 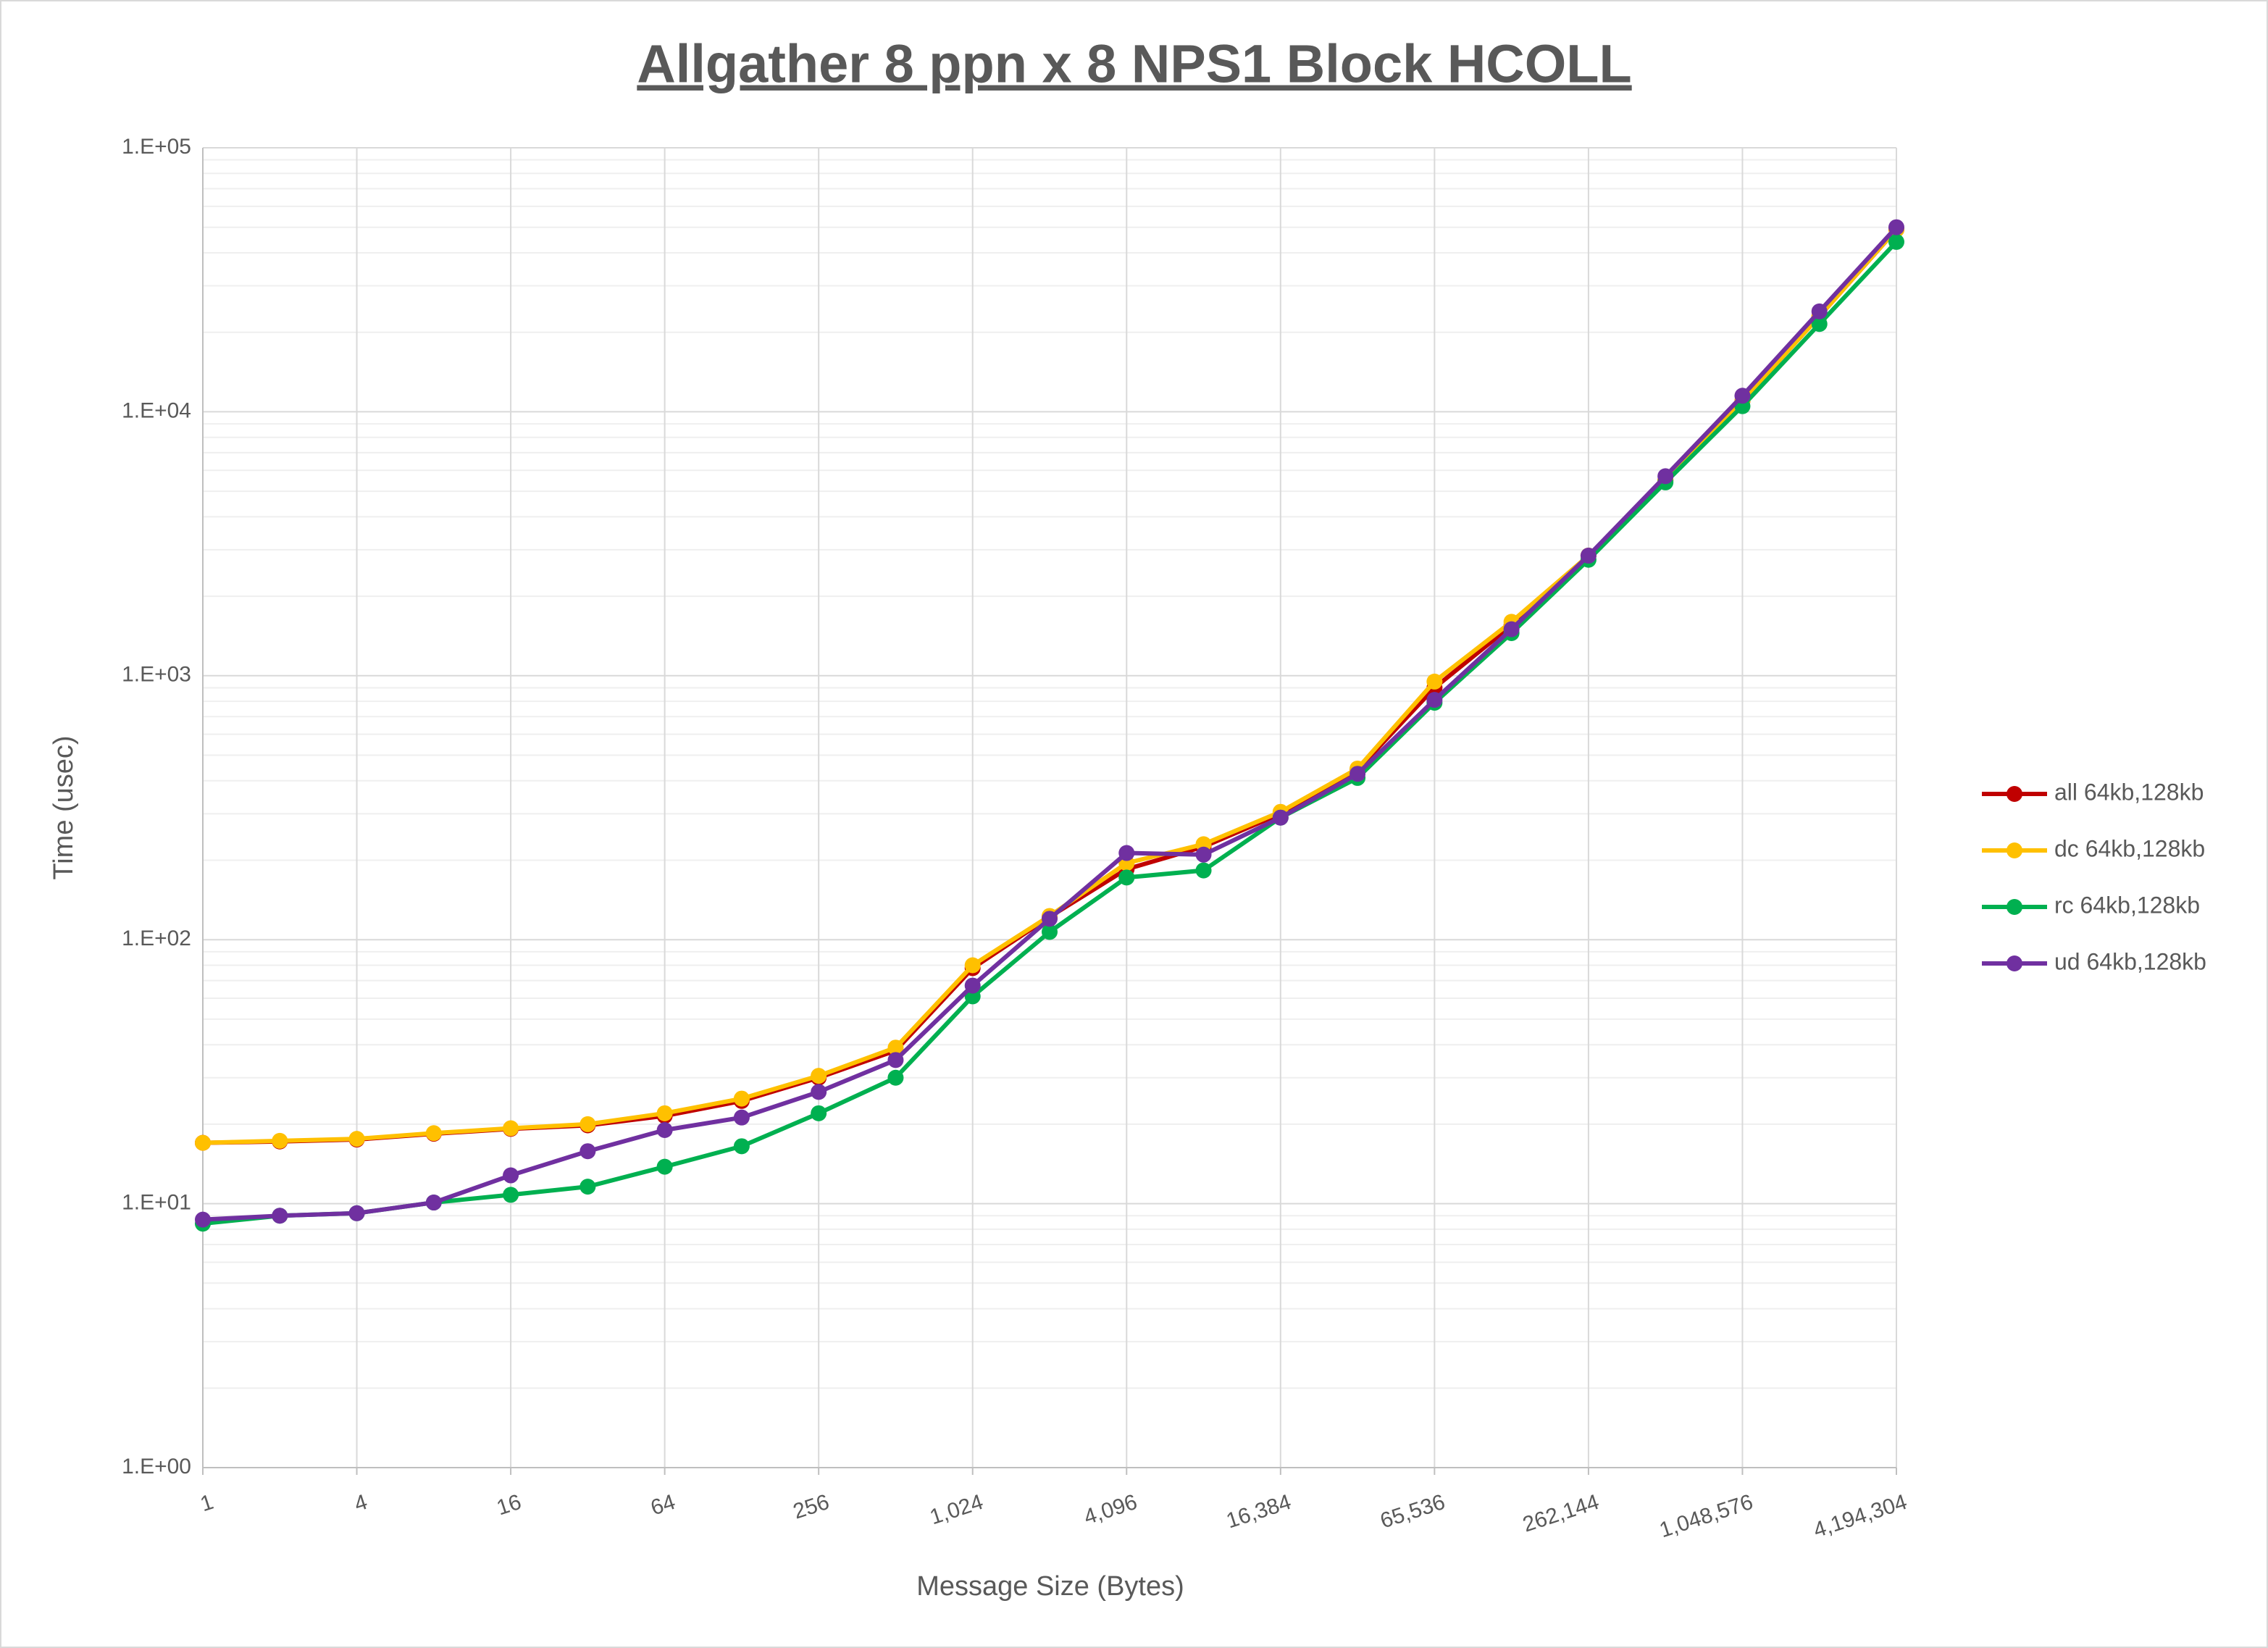 I want to click on y-tick-label: 1.E+05, so click(x=157, y=147).